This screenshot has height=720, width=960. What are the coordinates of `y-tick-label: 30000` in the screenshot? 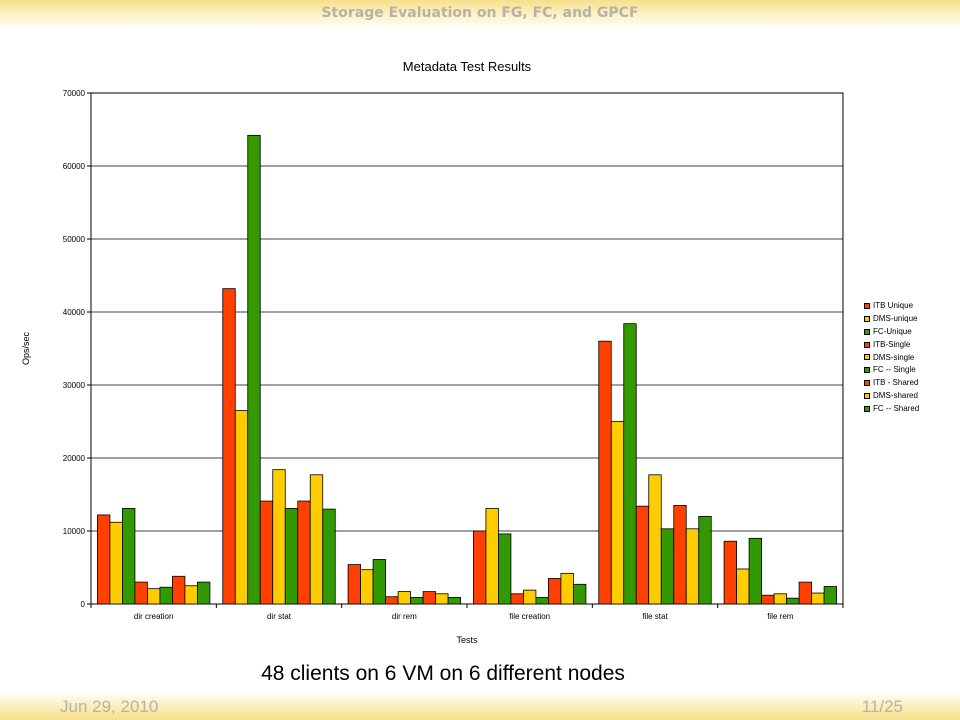 It's located at (74, 385).